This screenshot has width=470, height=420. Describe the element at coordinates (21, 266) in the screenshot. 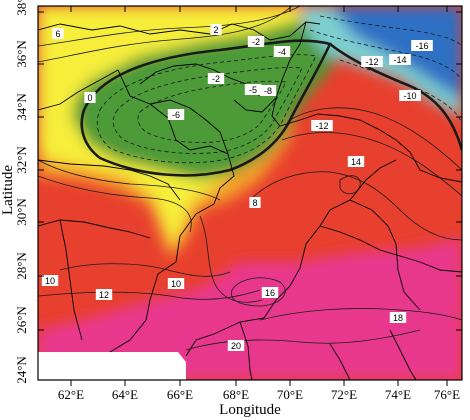

I see `y-tick-label: 28°N` at that location.